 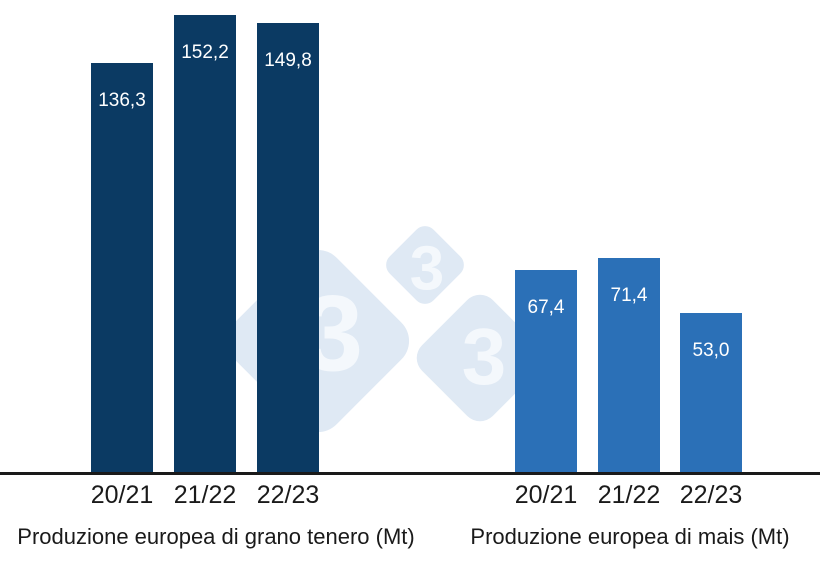 What do you see at coordinates (205, 52) in the screenshot?
I see `value-label: 152,2` at bounding box center [205, 52].